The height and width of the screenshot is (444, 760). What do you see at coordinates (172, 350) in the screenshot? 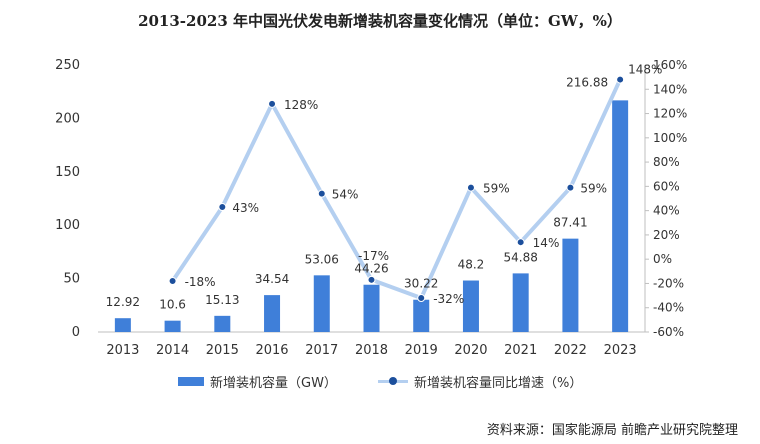
I see `x-tick-label: 2014` at bounding box center [172, 350].